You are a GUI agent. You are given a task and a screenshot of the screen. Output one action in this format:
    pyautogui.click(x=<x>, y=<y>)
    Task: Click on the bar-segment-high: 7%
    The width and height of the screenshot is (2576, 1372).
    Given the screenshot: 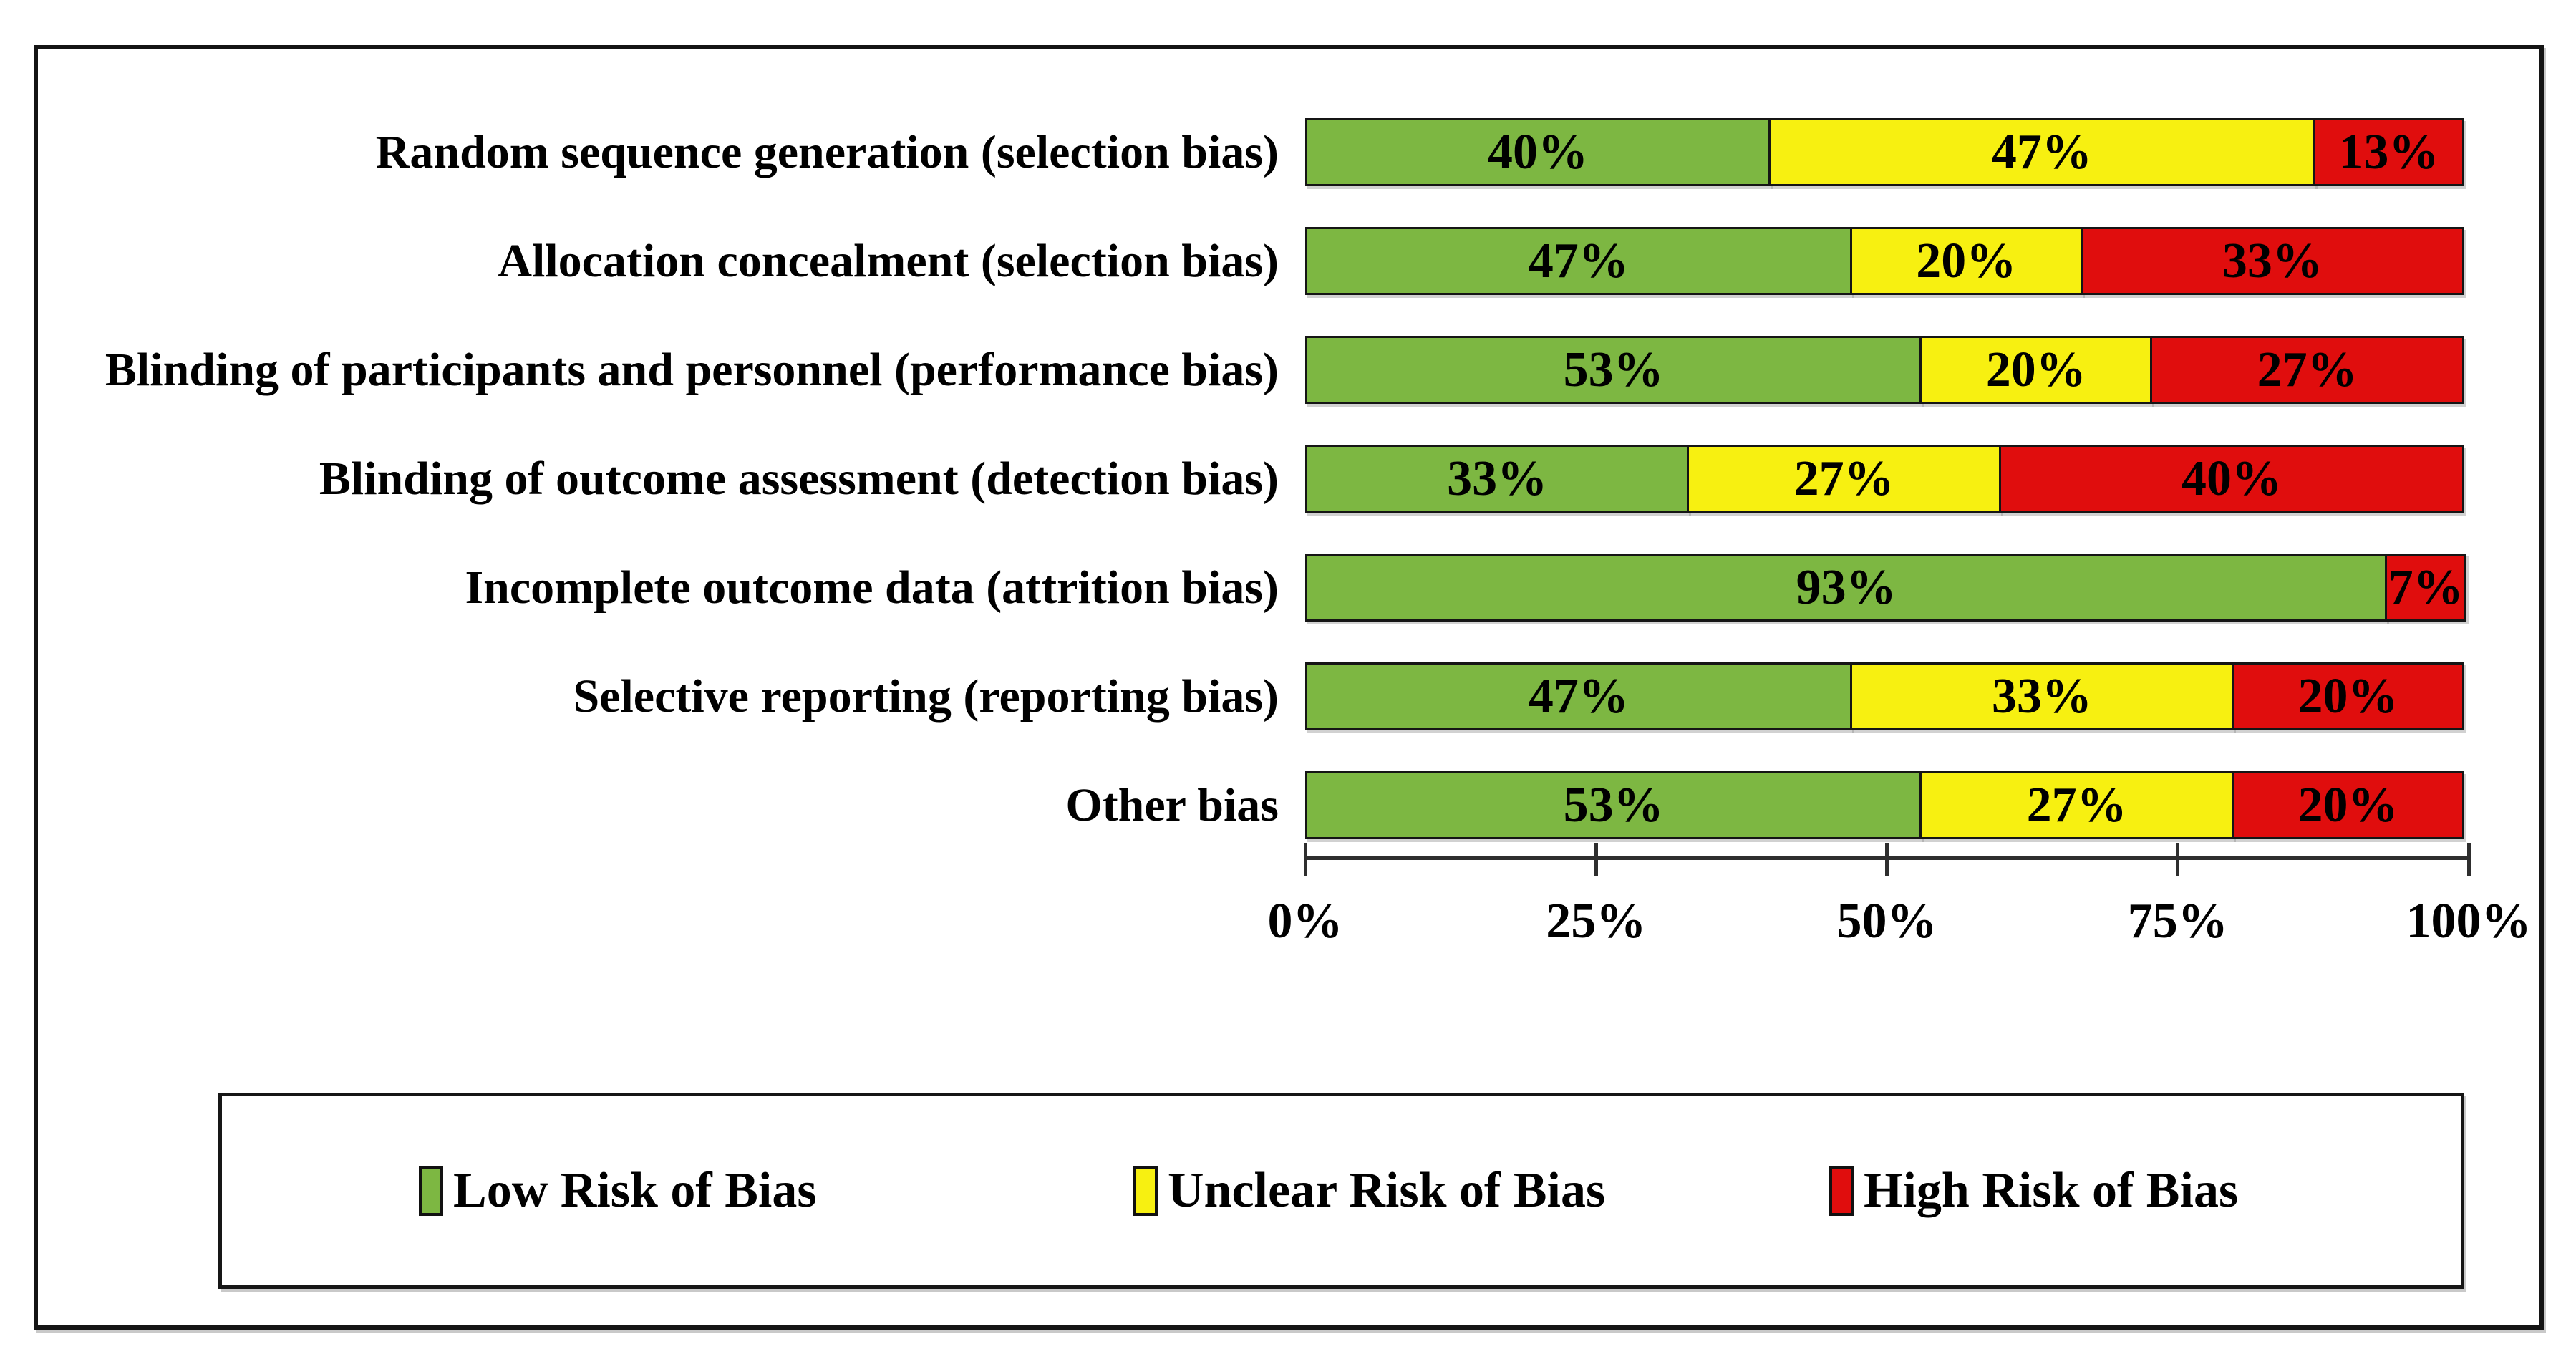 What is the action you would take?
    pyautogui.click(x=2425, y=588)
    